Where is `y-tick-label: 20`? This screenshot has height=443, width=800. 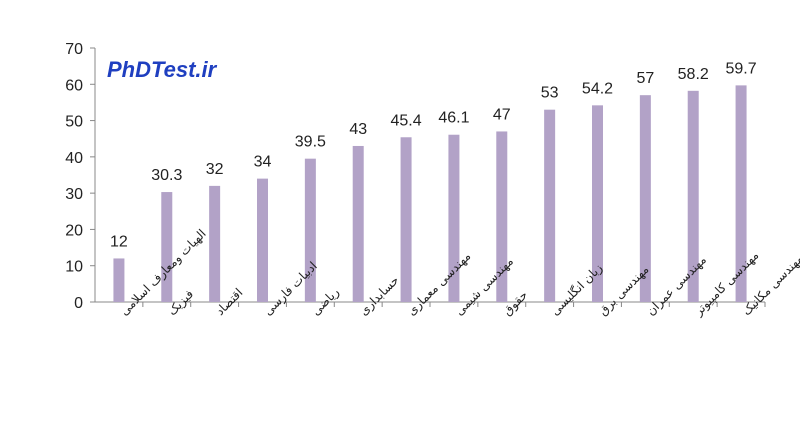
y-tick-label: 20 is located at coordinates (74, 230).